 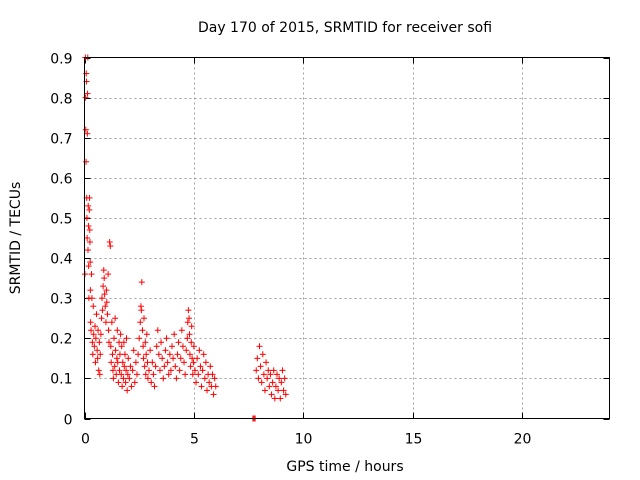 What do you see at coordinates (61, 100) in the screenshot?
I see `y-tick-label: 0.8` at bounding box center [61, 100].